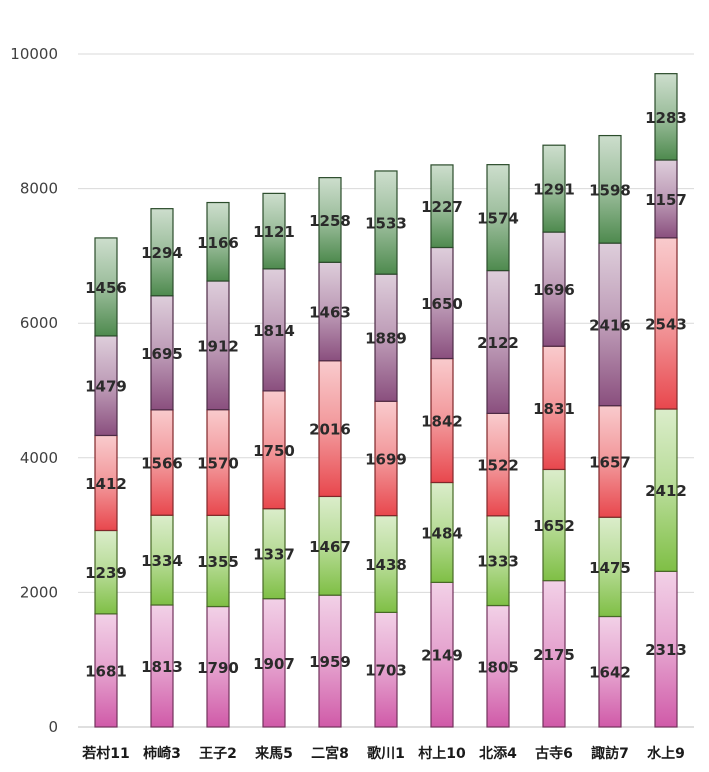  I want to click on data-label: 1805, so click(498, 667).